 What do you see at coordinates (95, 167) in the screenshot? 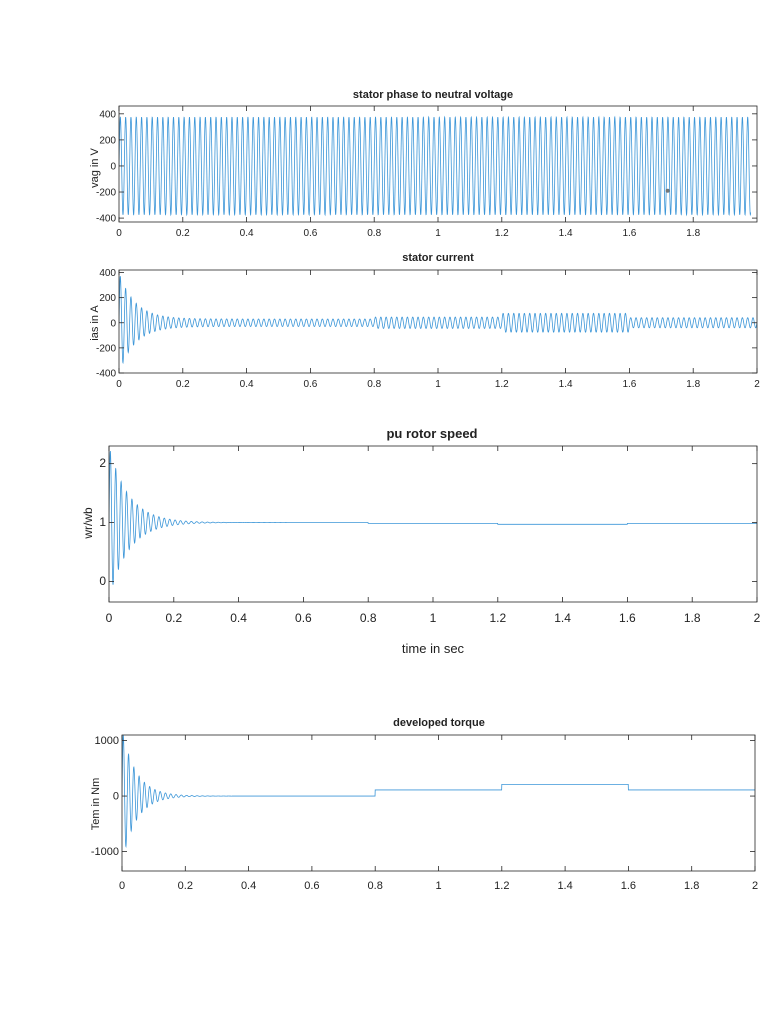
I see `y-axis-label: vag in V` at bounding box center [95, 167].